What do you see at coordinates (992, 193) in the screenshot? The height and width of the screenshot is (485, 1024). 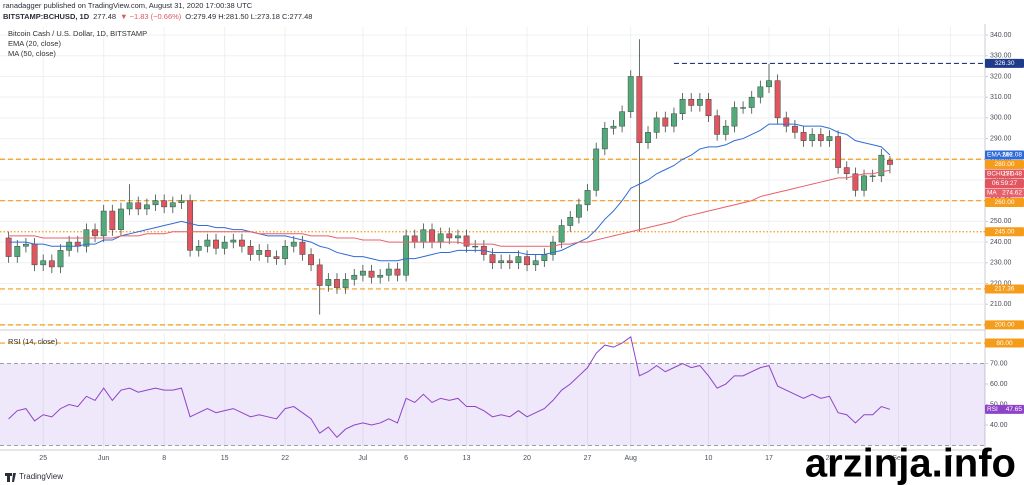 I see `indicator-tag-label: MA` at bounding box center [992, 193].